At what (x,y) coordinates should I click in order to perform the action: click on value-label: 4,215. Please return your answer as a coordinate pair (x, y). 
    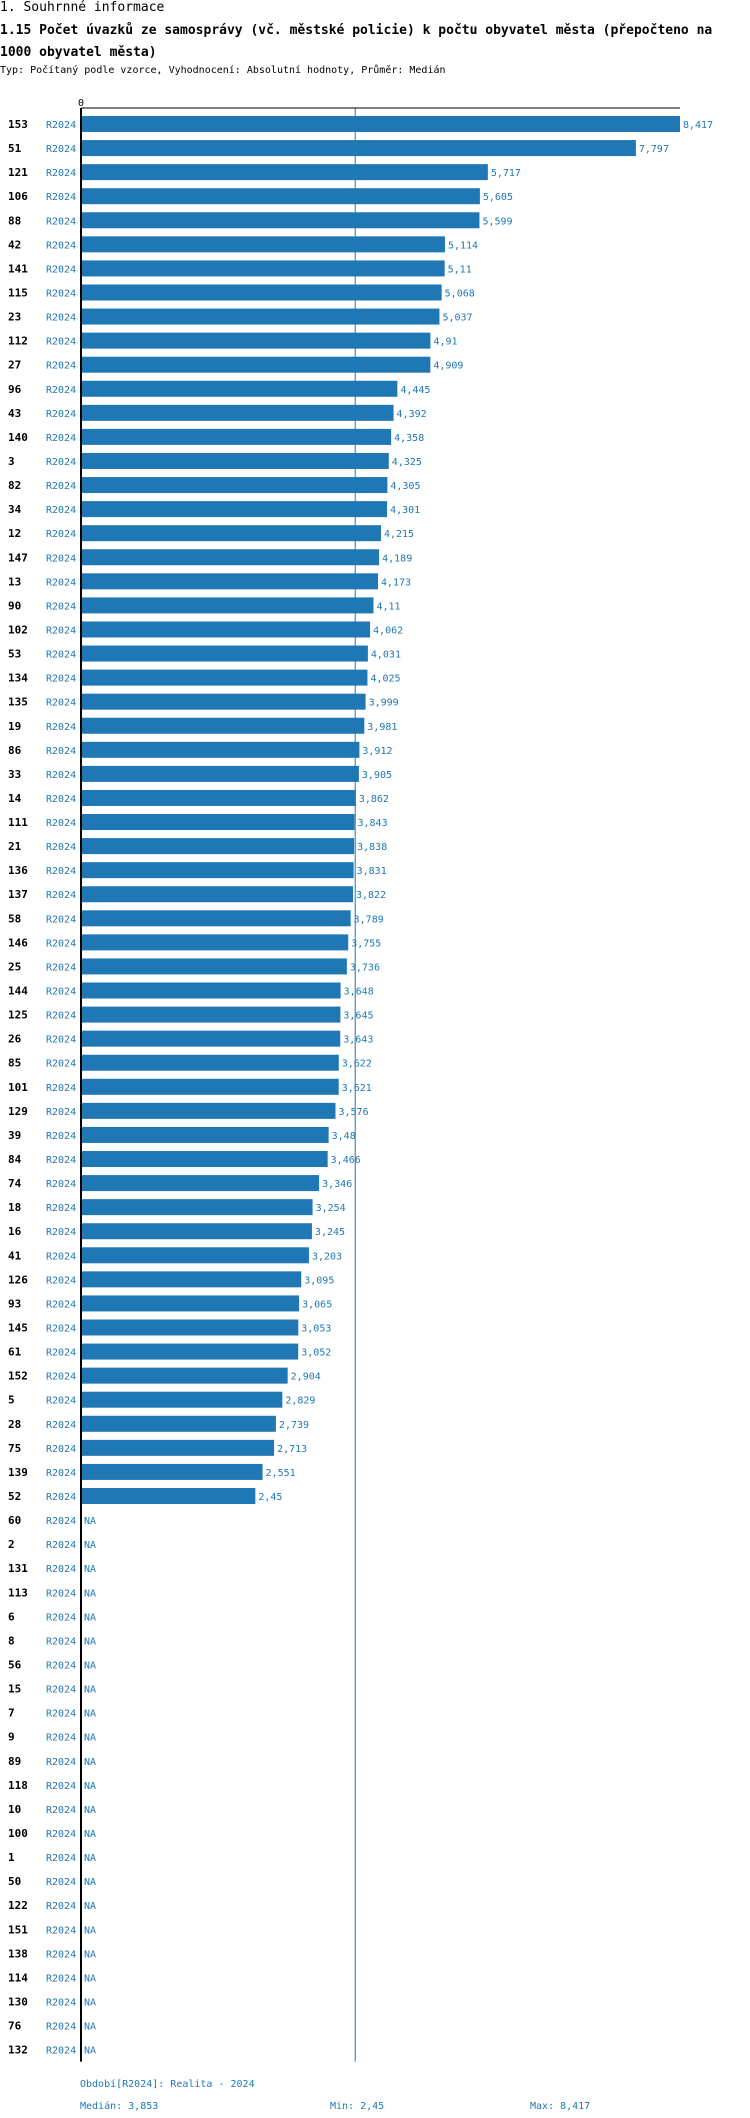
    Looking at the image, I should click on (399, 534).